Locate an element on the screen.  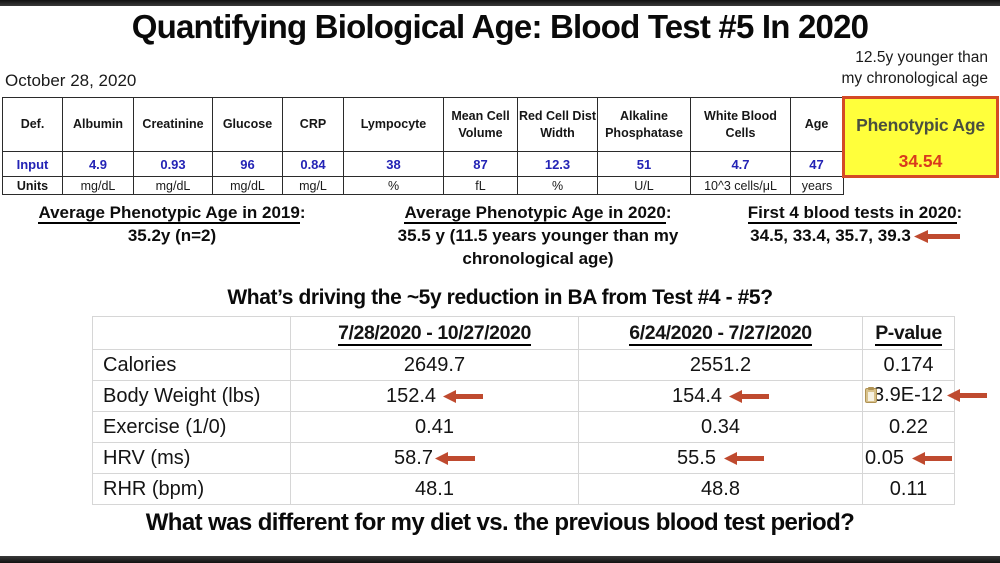
summary-first4-heading: First 4 blood tests in 2020 is located at coordinates (852, 213).